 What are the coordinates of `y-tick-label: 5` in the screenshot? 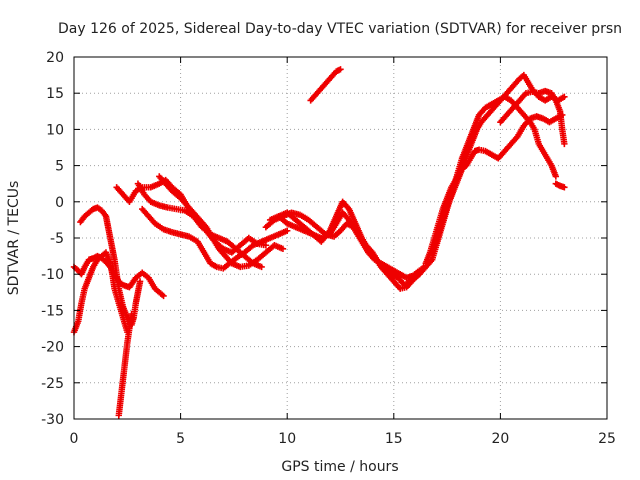 It's located at (59, 167).